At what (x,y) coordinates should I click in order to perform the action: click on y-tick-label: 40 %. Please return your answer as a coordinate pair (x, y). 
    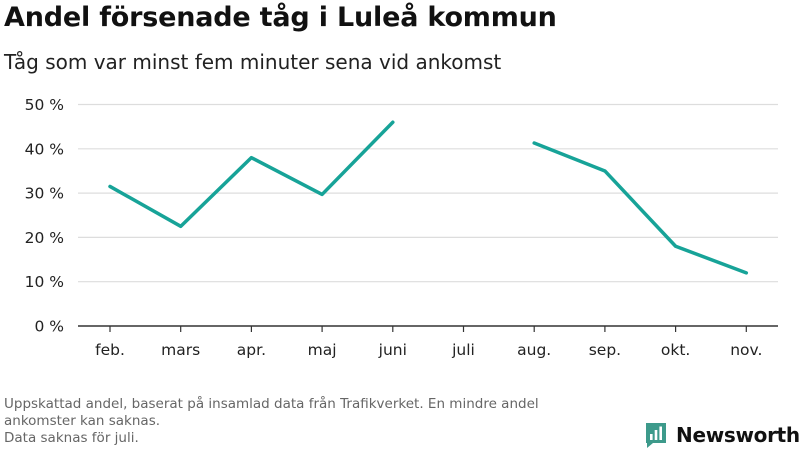
    Looking at the image, I should click on (44, 149).